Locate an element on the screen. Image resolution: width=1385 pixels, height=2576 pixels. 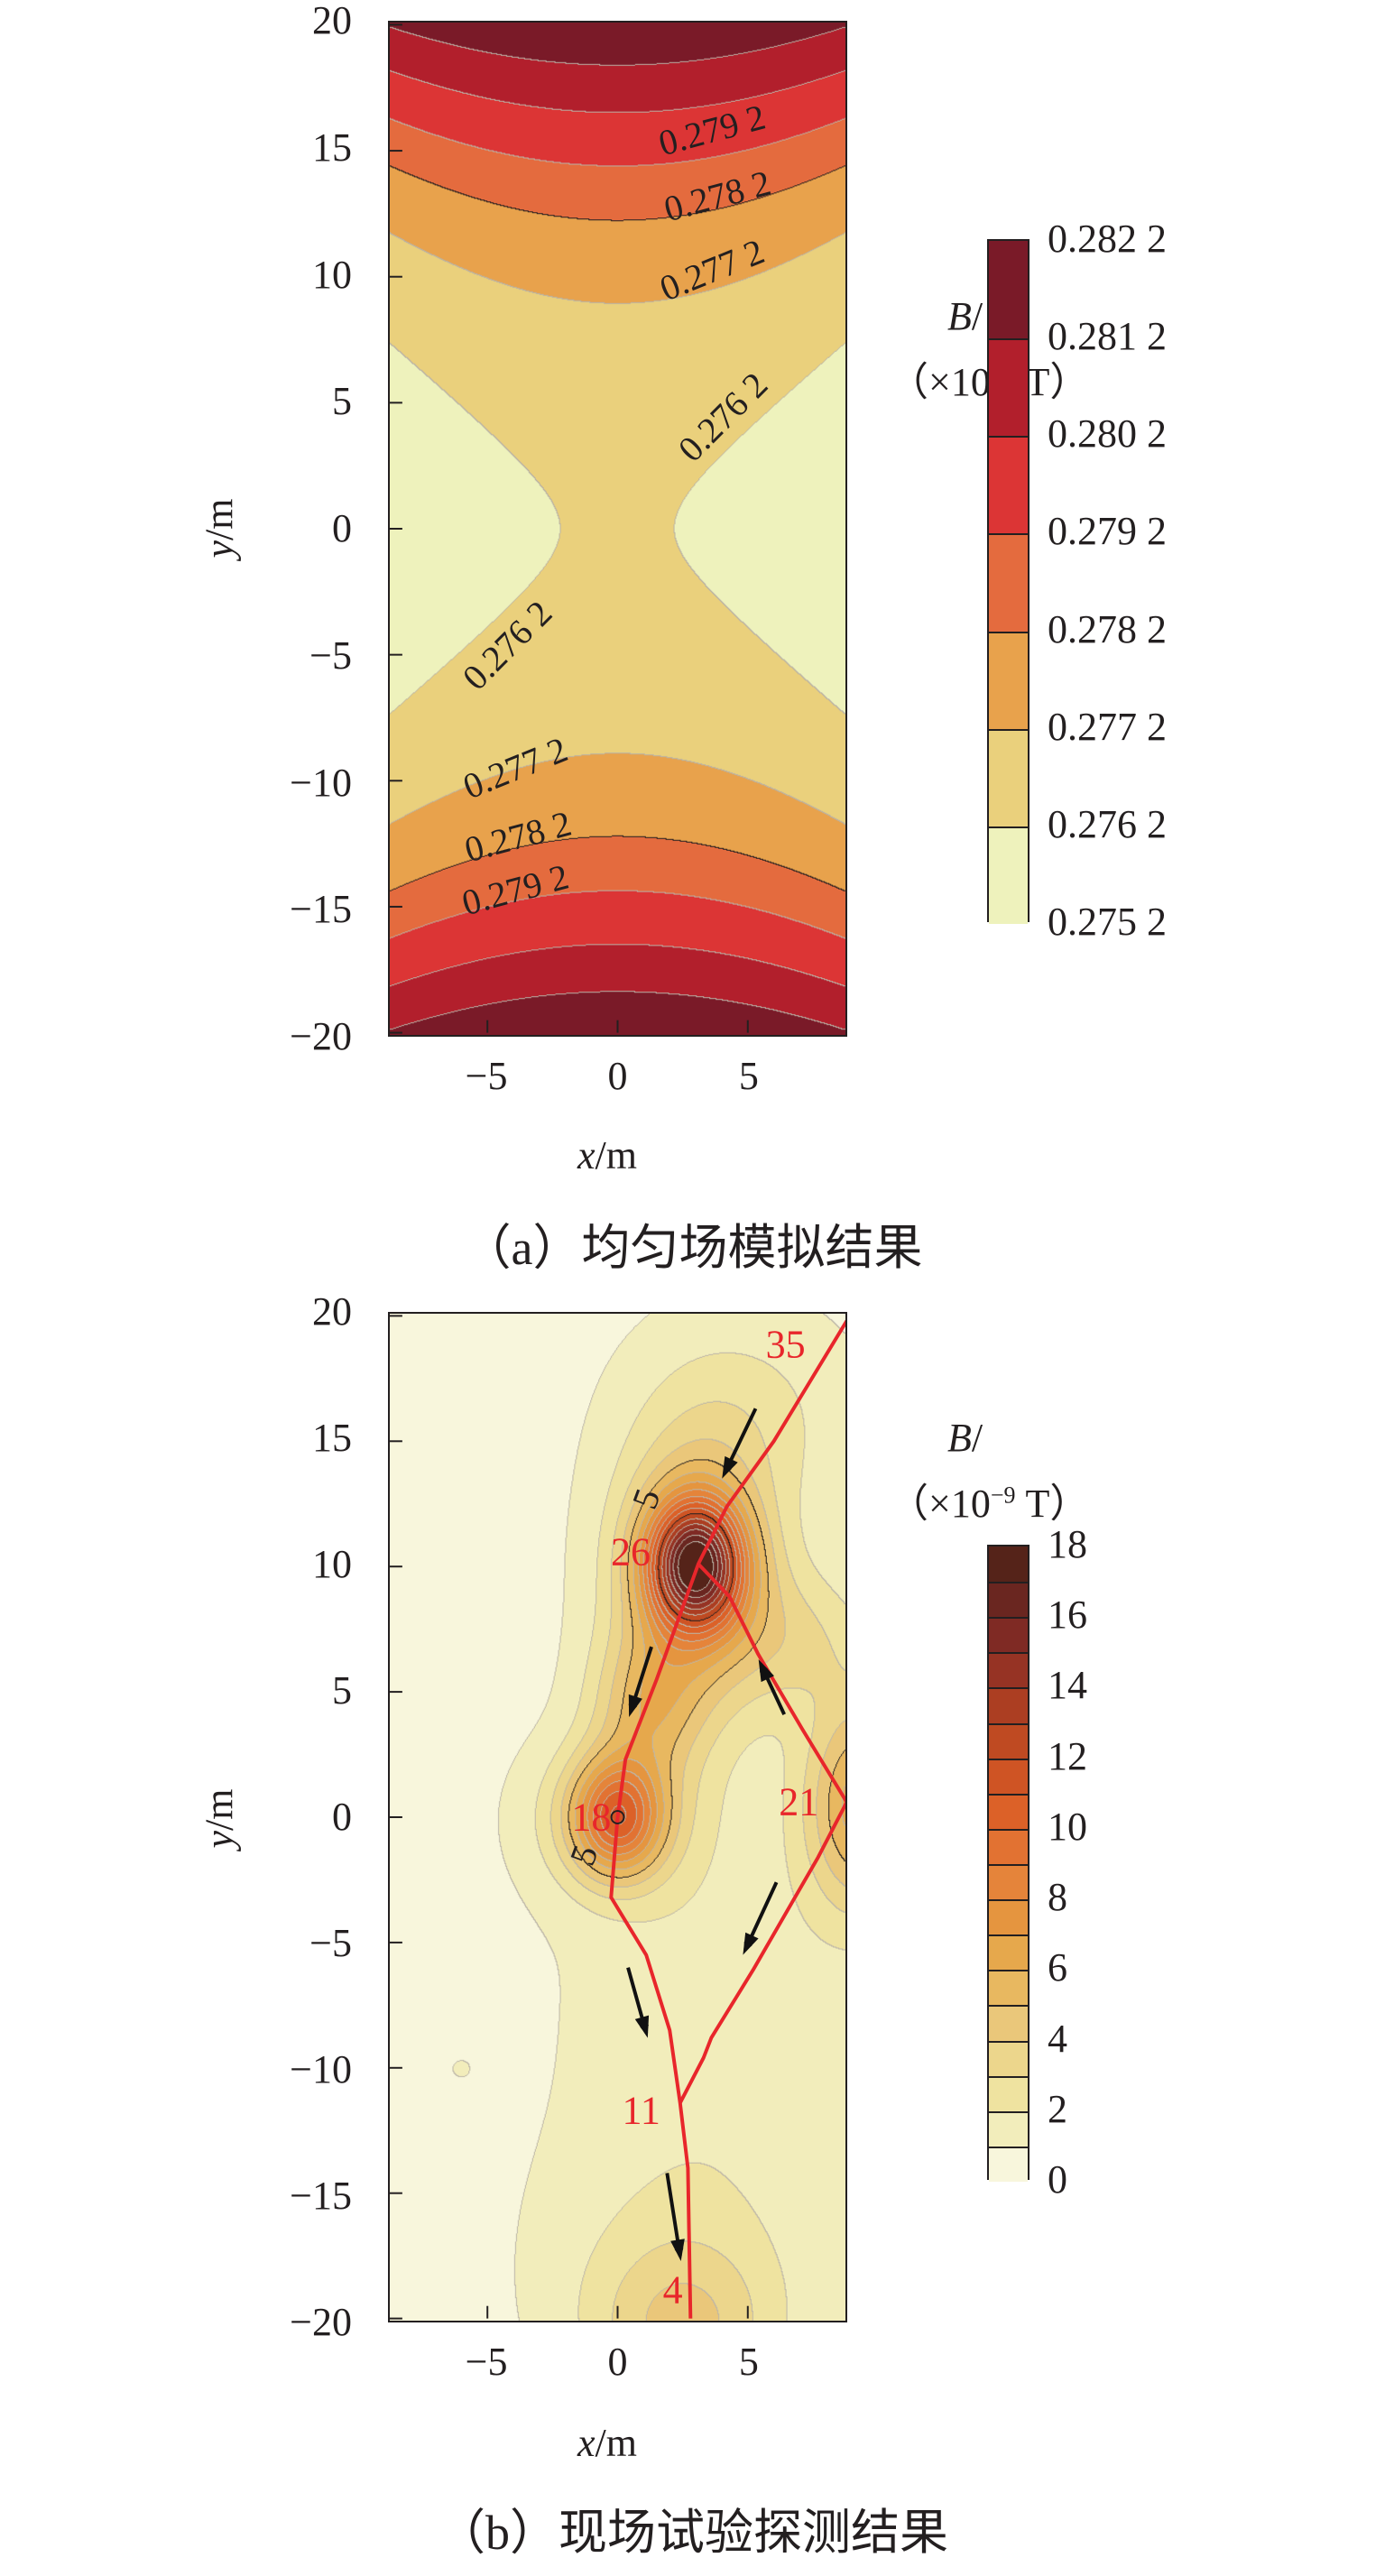
colorbar-tick-label: 14 is located at coordinates (1067, 1685).